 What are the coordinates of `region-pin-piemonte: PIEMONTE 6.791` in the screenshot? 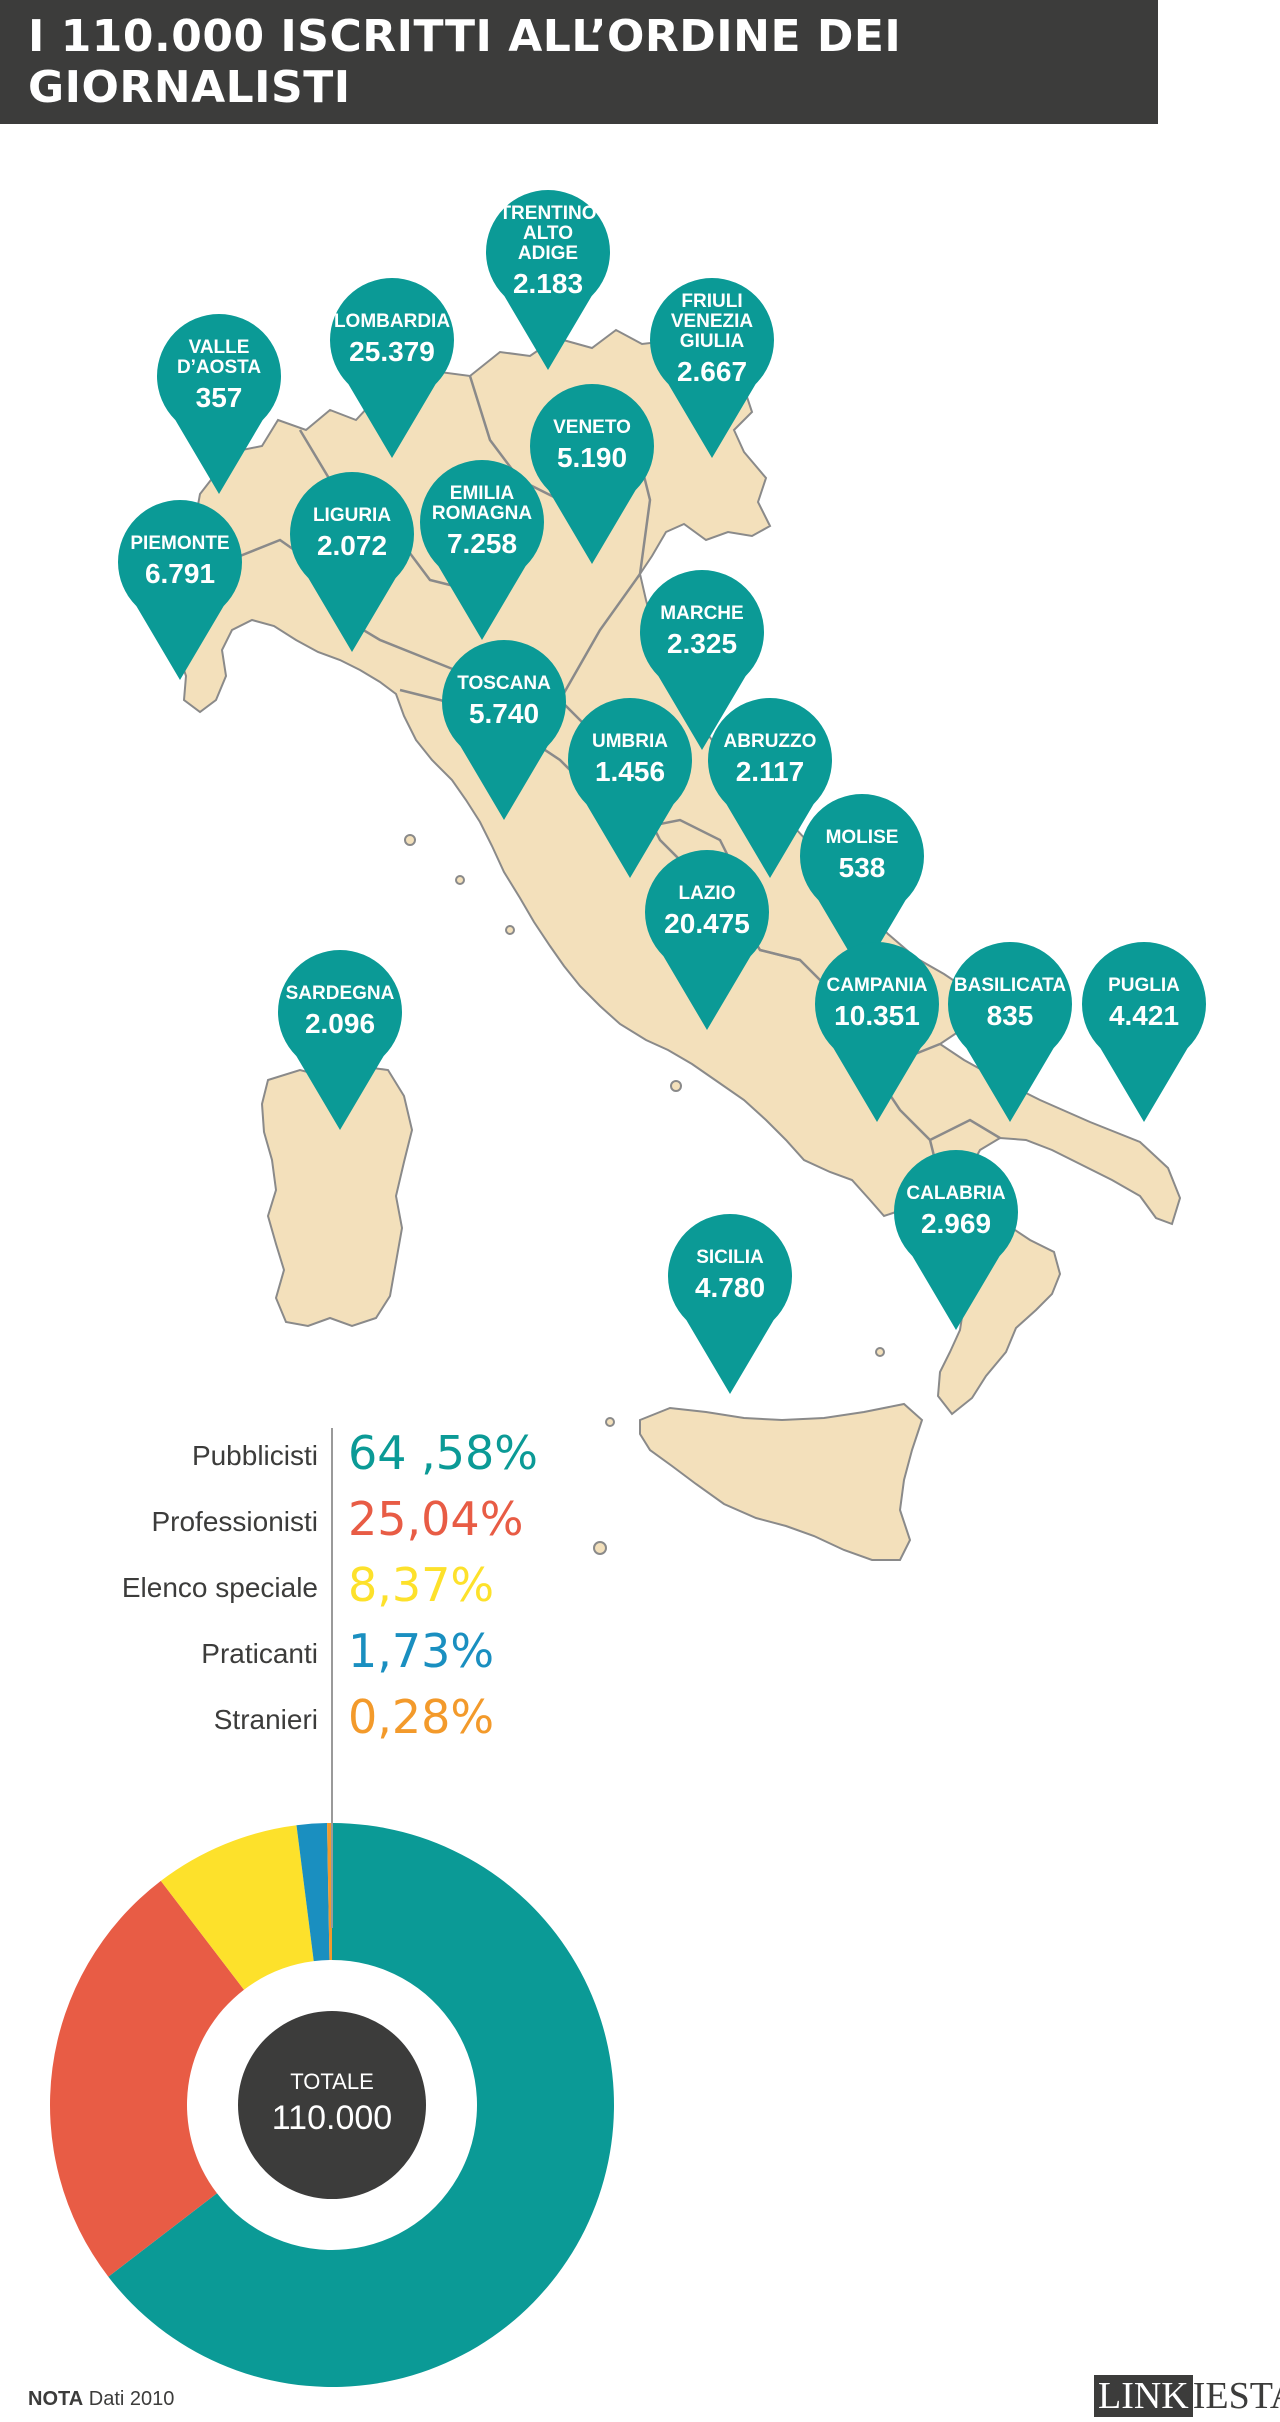 It's located at (179, 590).